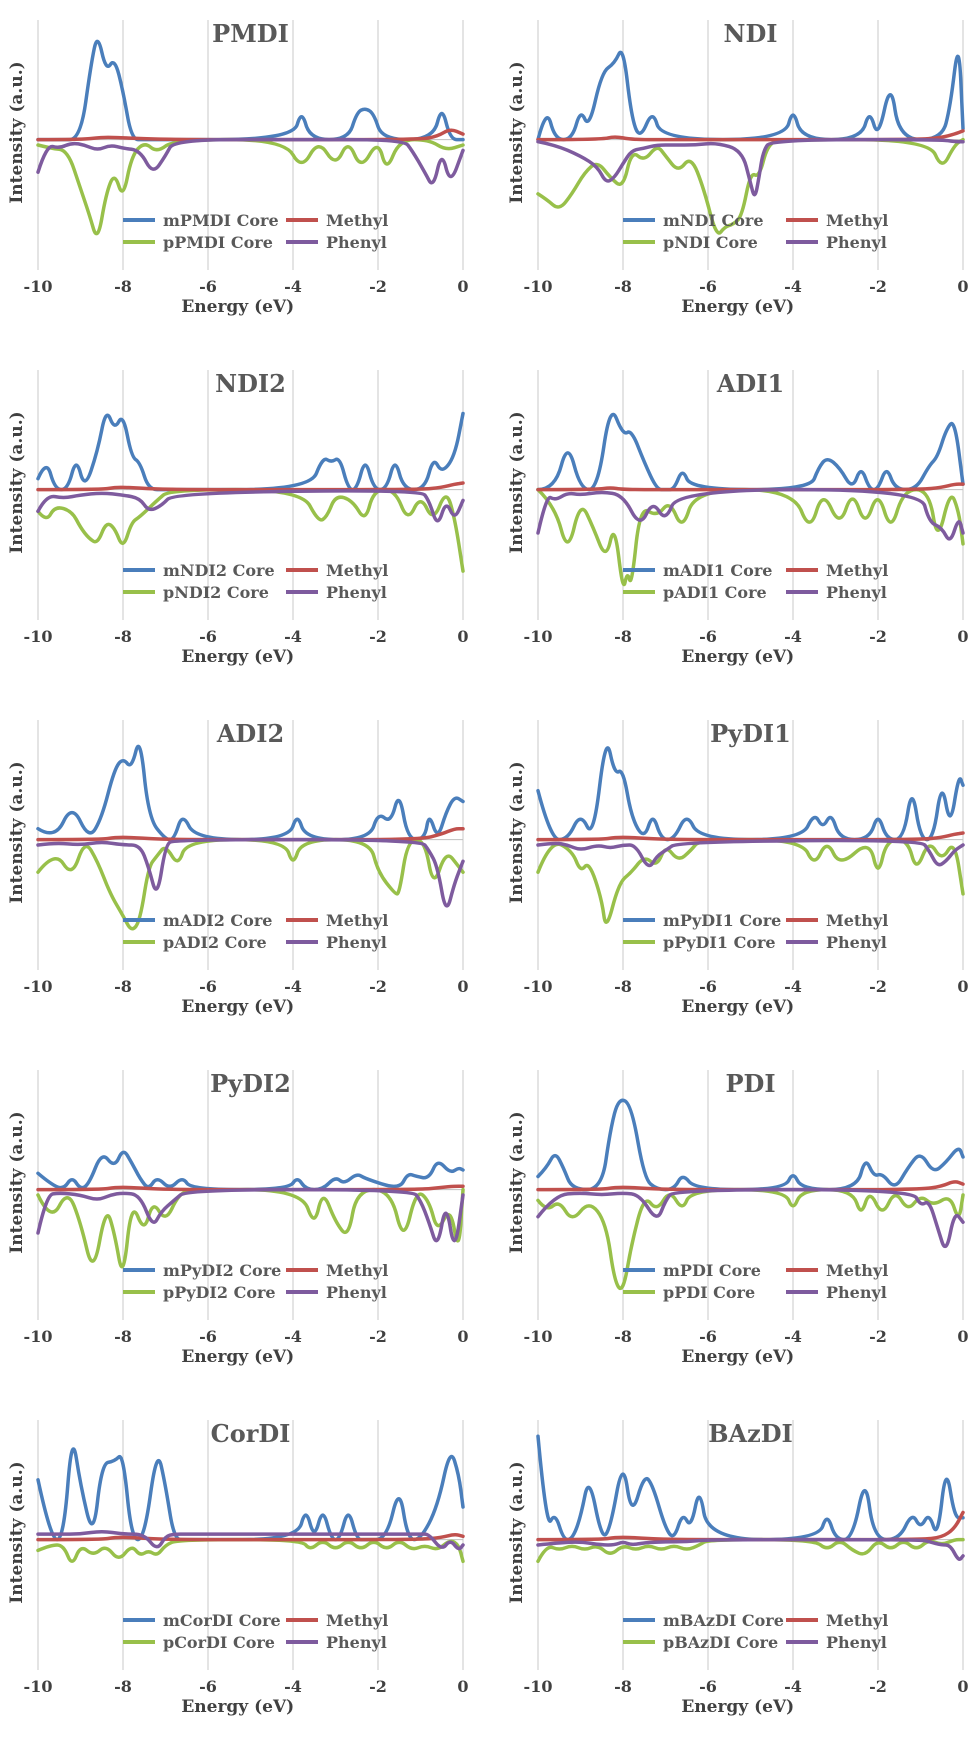 This screenshot has width=979, height=1753. Describe the element at coordinates (221, 220) in the screenshot. I see `legend-label: mPMDI Core` at that location.